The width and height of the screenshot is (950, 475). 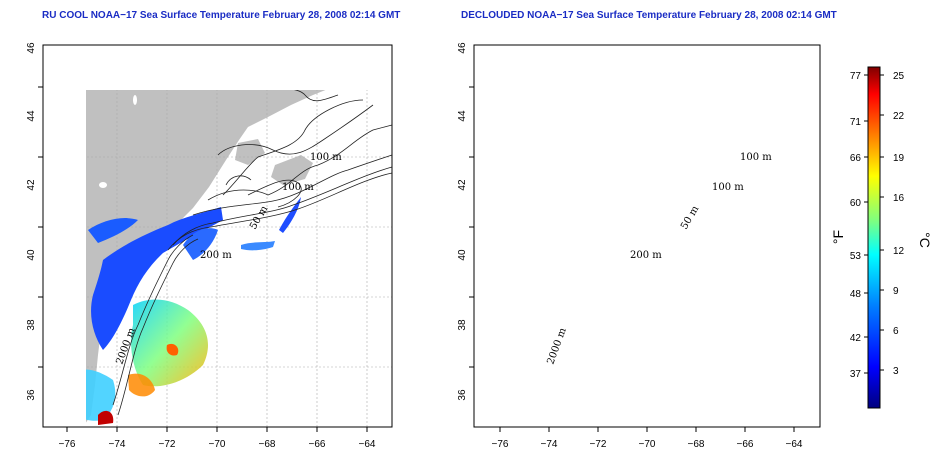 I want to click on contour-label-100m-a: 100 m, so click(x=326, y=157).